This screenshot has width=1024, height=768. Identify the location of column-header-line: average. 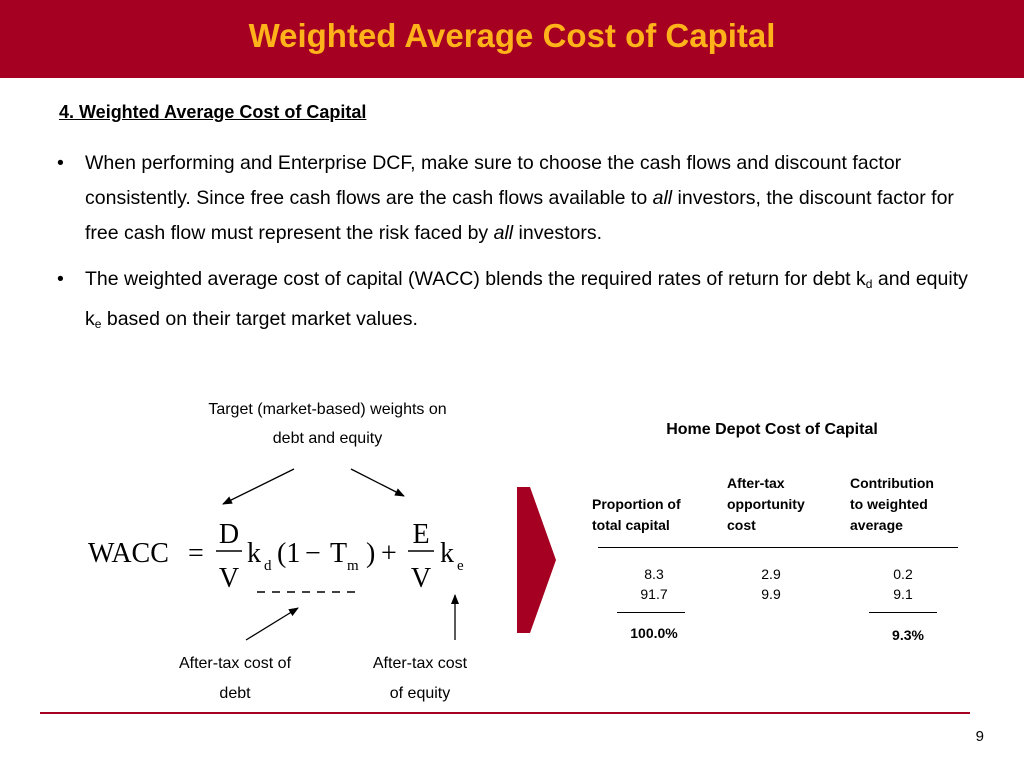
(876, 525).